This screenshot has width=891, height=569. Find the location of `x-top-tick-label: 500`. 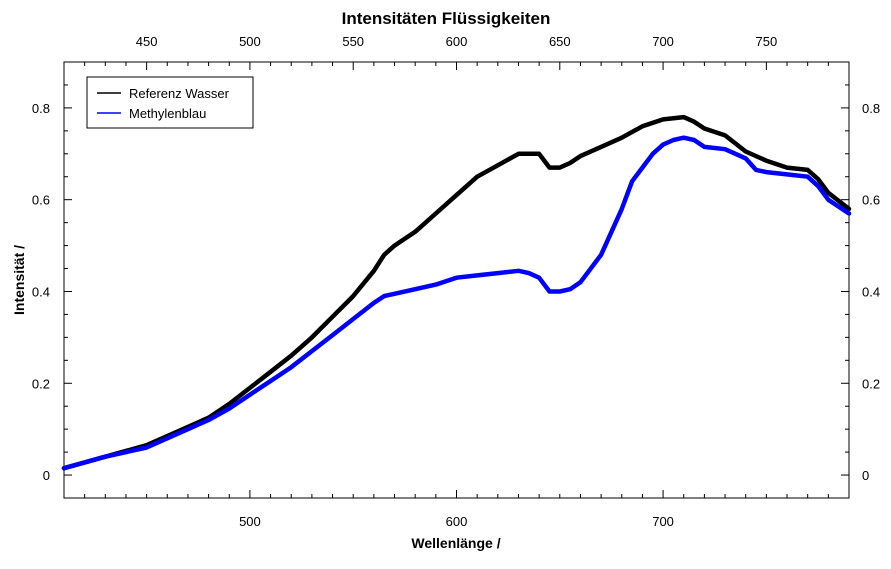

x-top-tick-label: 500 is located at coordinates (250, 41).